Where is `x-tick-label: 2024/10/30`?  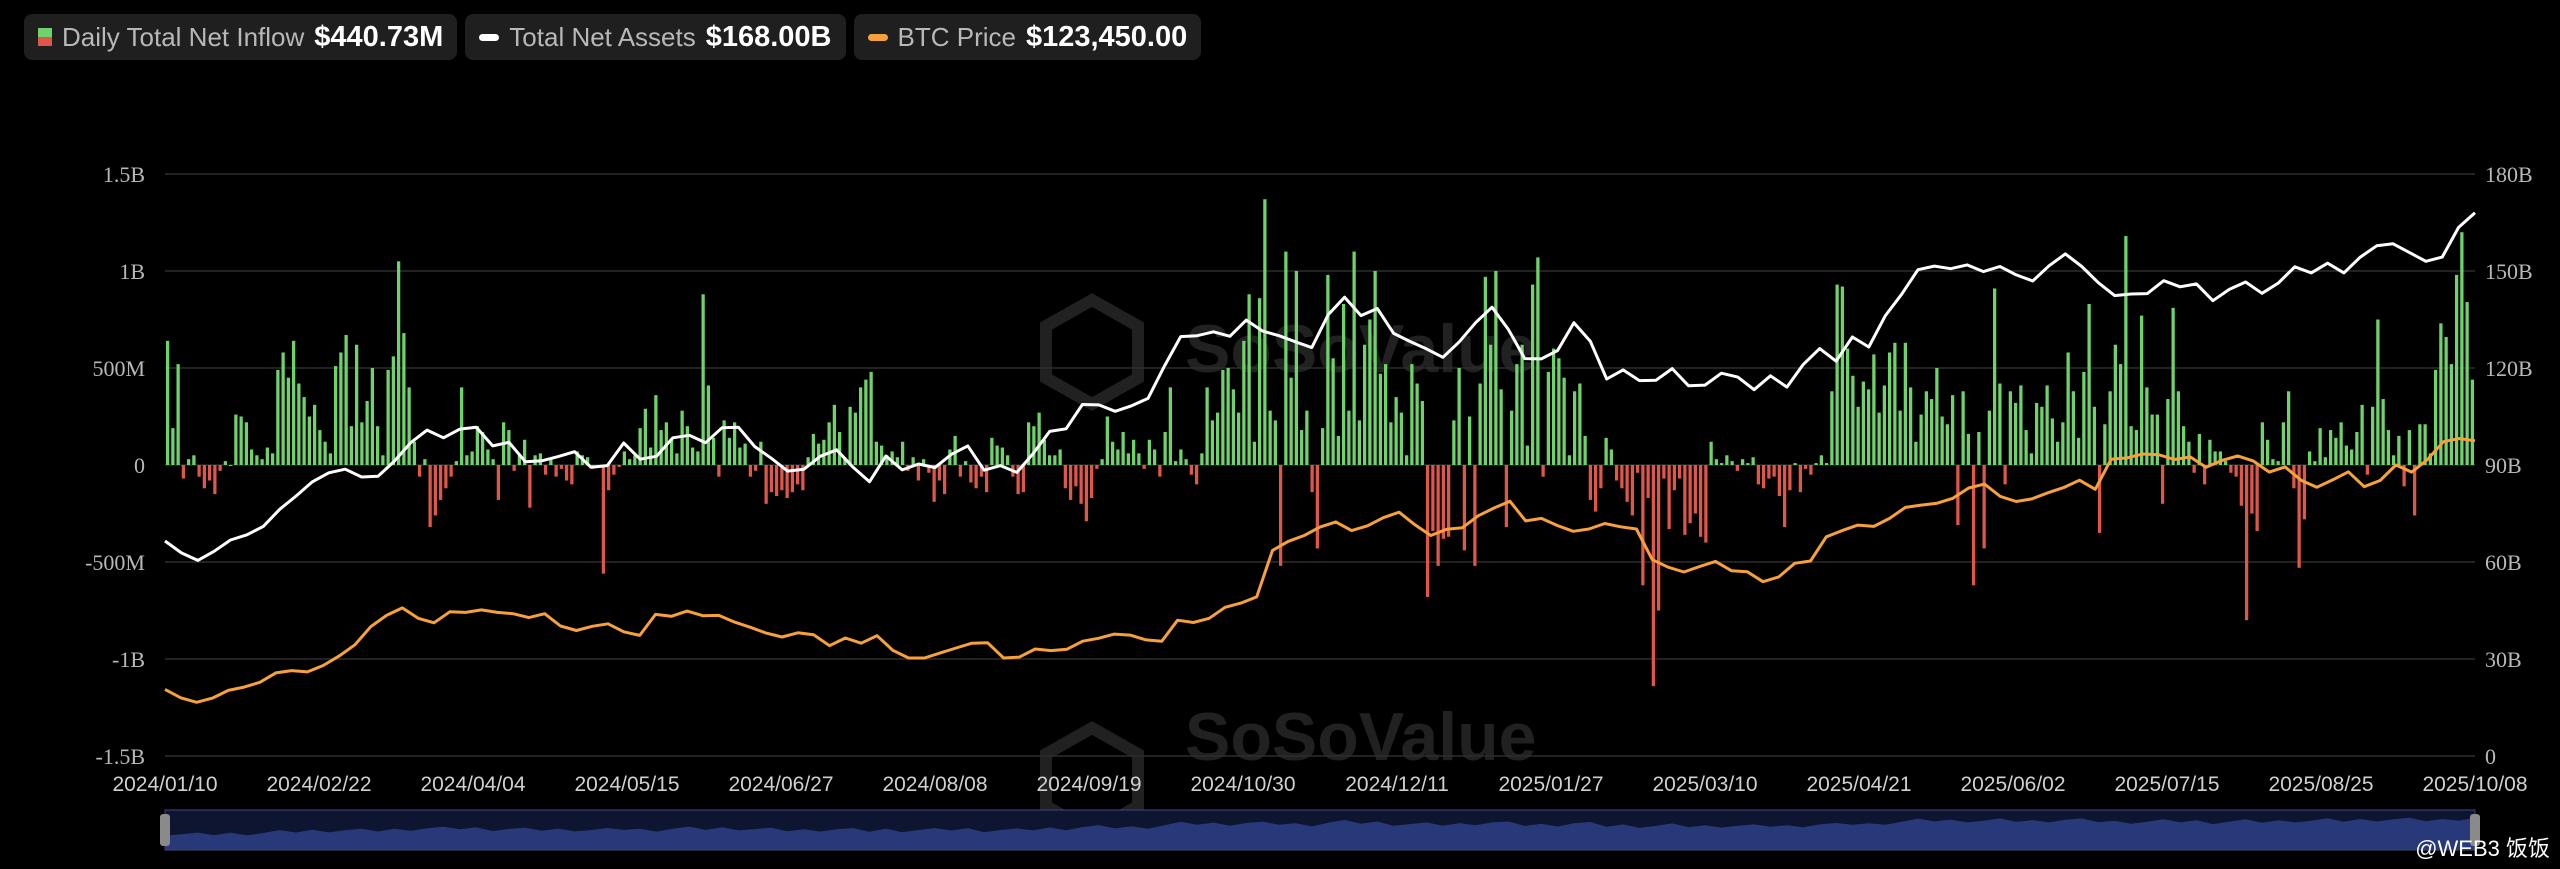
x-tick-label: 2024/10/30 is located at coordinates (1242, 784).